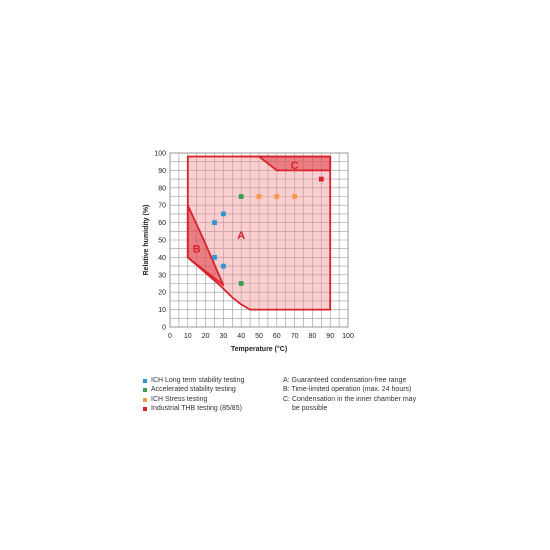 This screenshot has height=550, width=550. What do you see at coordinates (164, 328) in the screenshot?
I see `y-tick-label: 0` at bounding box center [164, 328].